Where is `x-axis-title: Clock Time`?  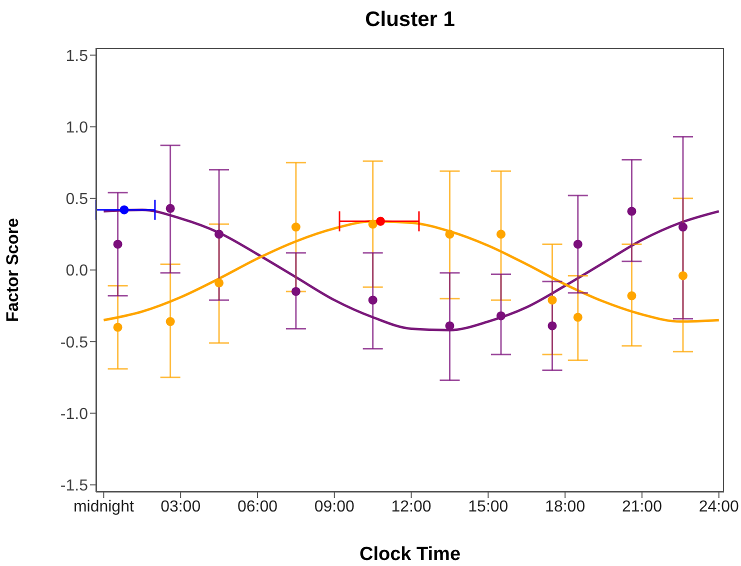
x-axis-title: Clock Time is located at coordinates (410, 554).